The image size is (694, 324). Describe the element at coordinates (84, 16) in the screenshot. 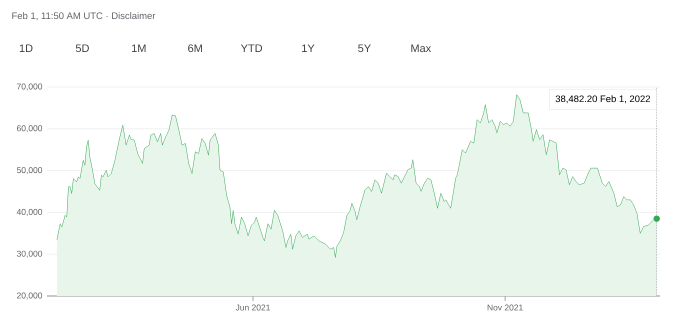

I see `chart-subtitle: Feb 1, 11:50 AM UTC · Disclaimer` at that location.